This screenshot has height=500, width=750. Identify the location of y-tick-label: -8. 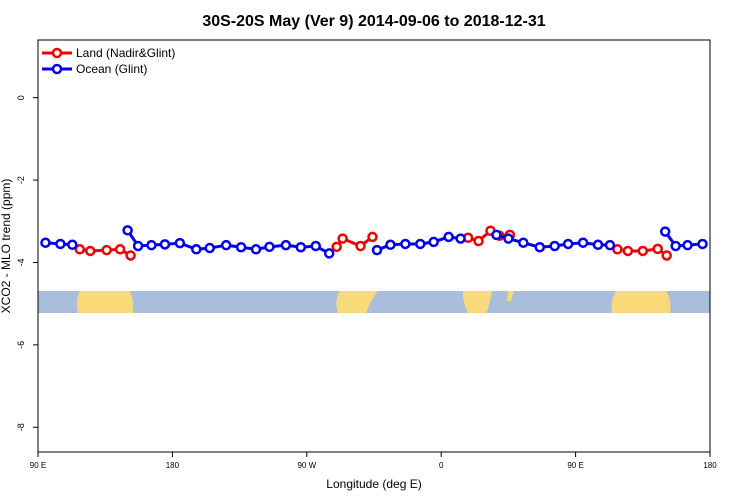
(21, 427).